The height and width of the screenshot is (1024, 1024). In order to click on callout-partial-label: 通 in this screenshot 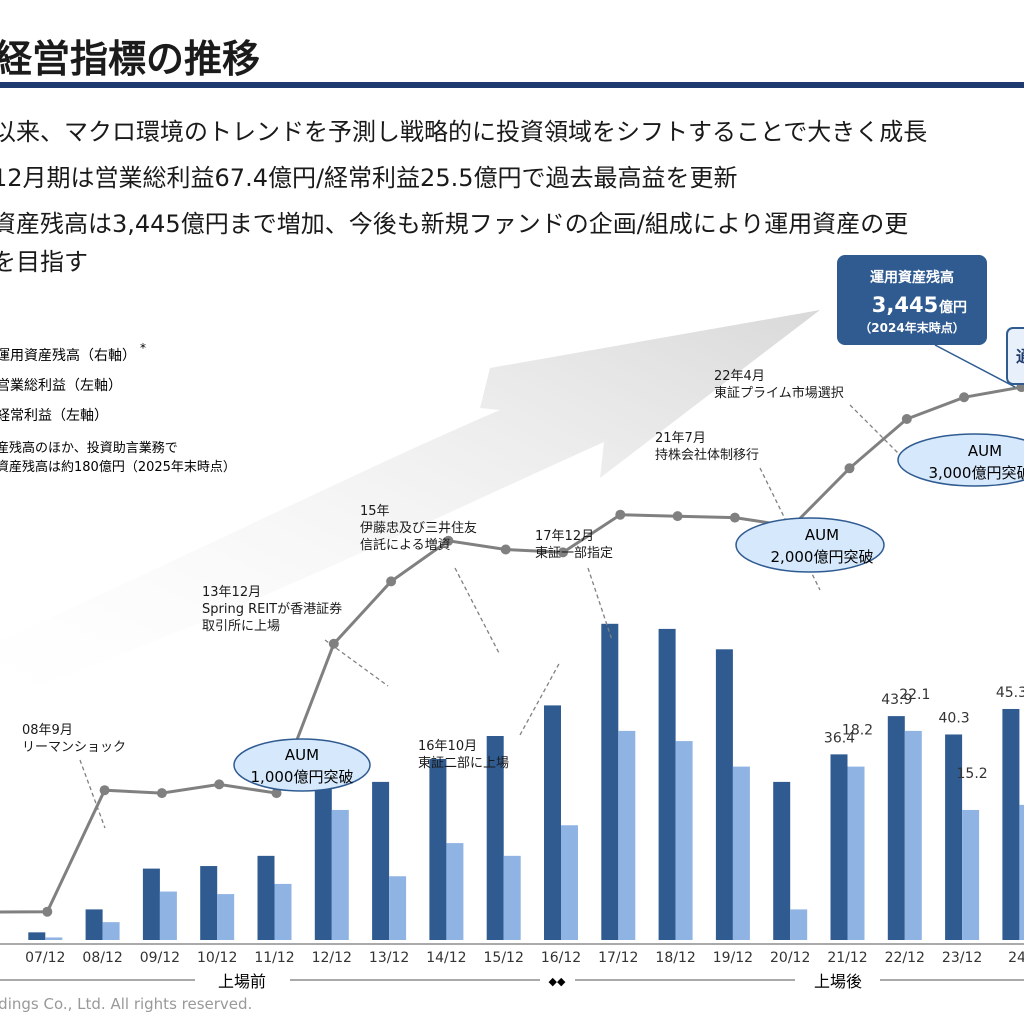, I will do `click(1020, 356)`.